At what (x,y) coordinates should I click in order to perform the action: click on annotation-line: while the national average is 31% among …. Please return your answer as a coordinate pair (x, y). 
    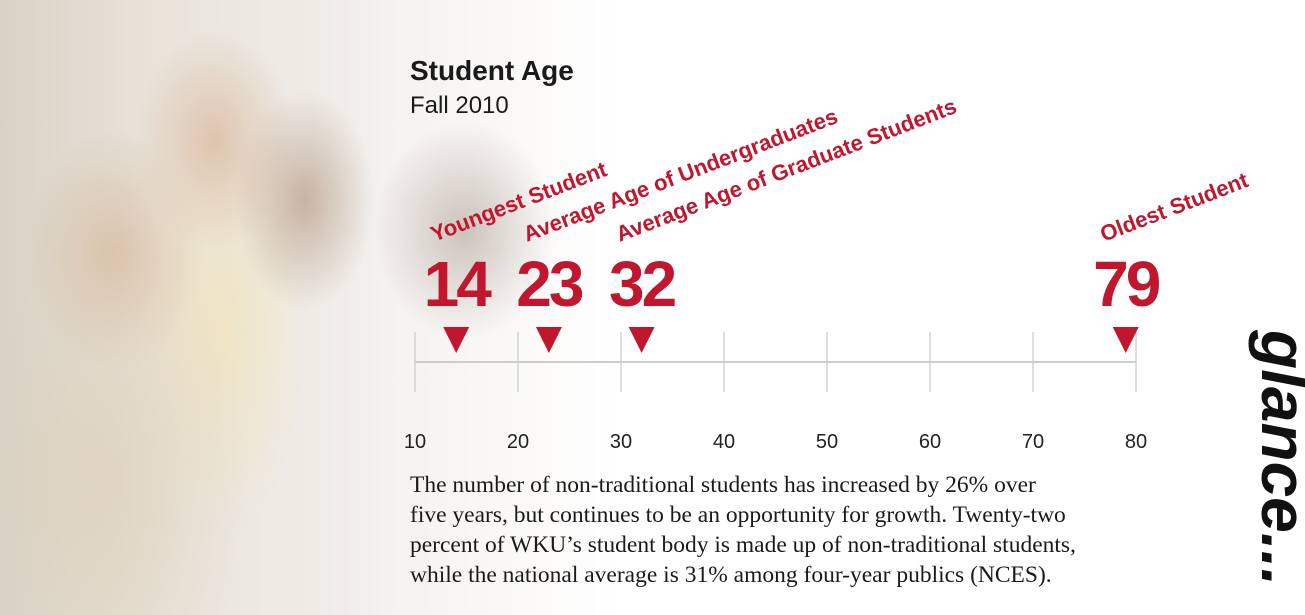
    Looking at the image, I should click on (731, 575).